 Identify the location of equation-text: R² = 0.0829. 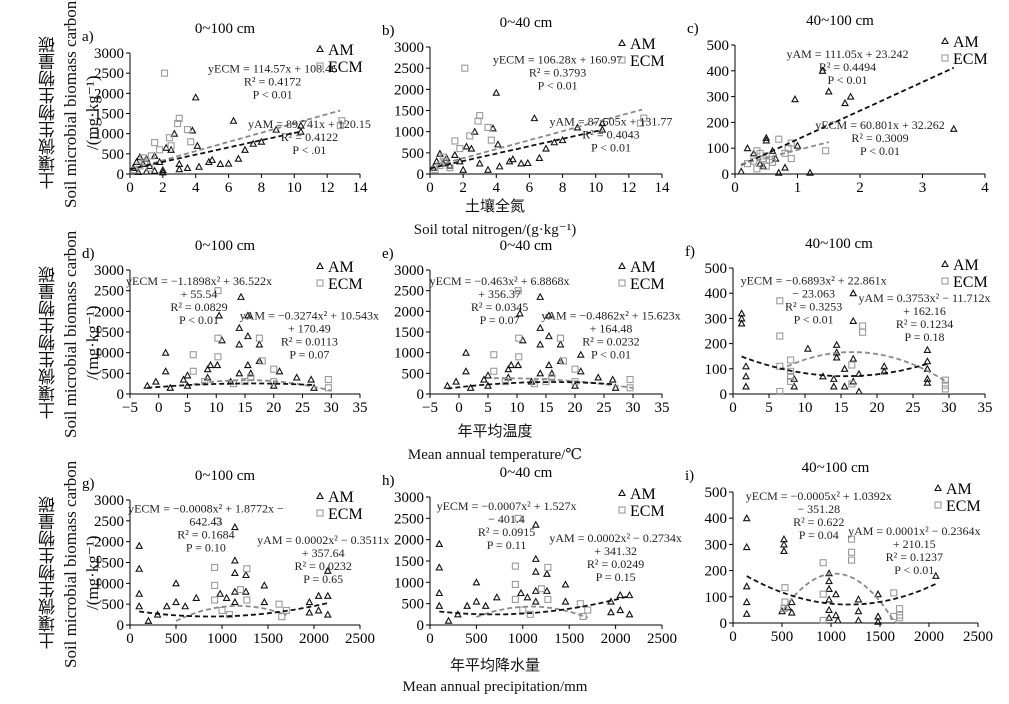
(198, 307).